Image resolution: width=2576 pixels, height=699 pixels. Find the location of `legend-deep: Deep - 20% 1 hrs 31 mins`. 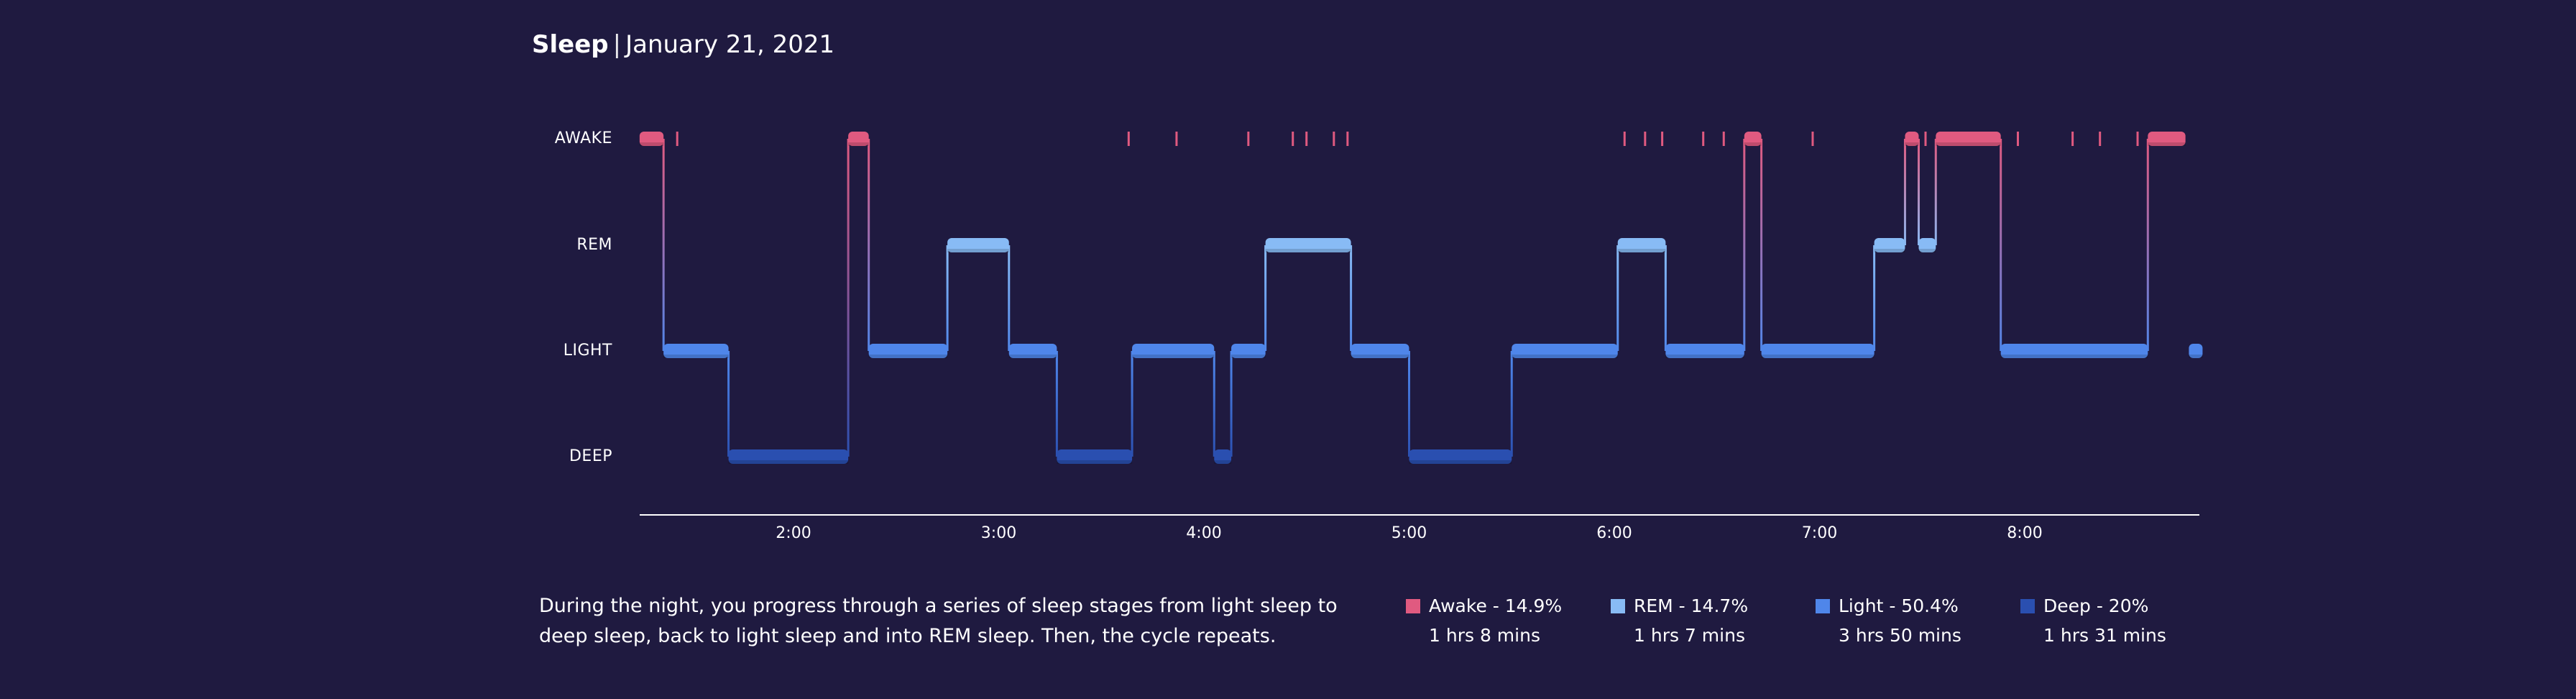

legend-deep: Deep - 20% 1 hrs 31 mins is located at coordinates (2121, 622).